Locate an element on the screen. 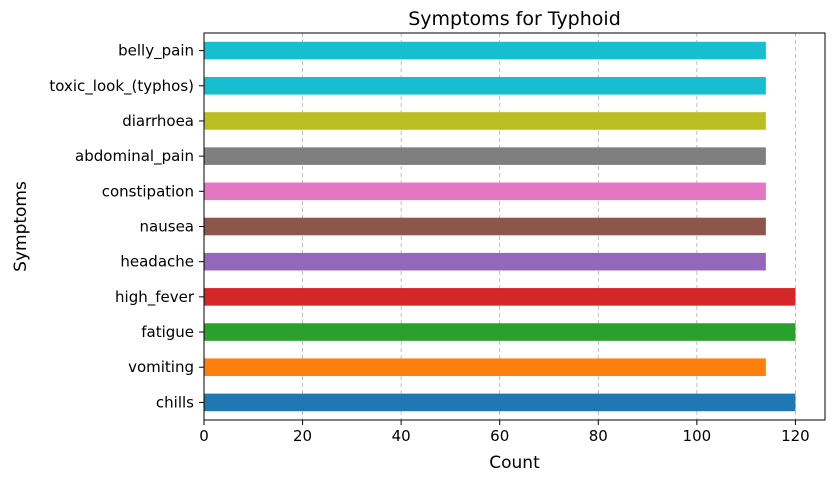 This screenshot has width=834, height=481. y-axis-label: Symptoms is located at coordinates (21, 226).